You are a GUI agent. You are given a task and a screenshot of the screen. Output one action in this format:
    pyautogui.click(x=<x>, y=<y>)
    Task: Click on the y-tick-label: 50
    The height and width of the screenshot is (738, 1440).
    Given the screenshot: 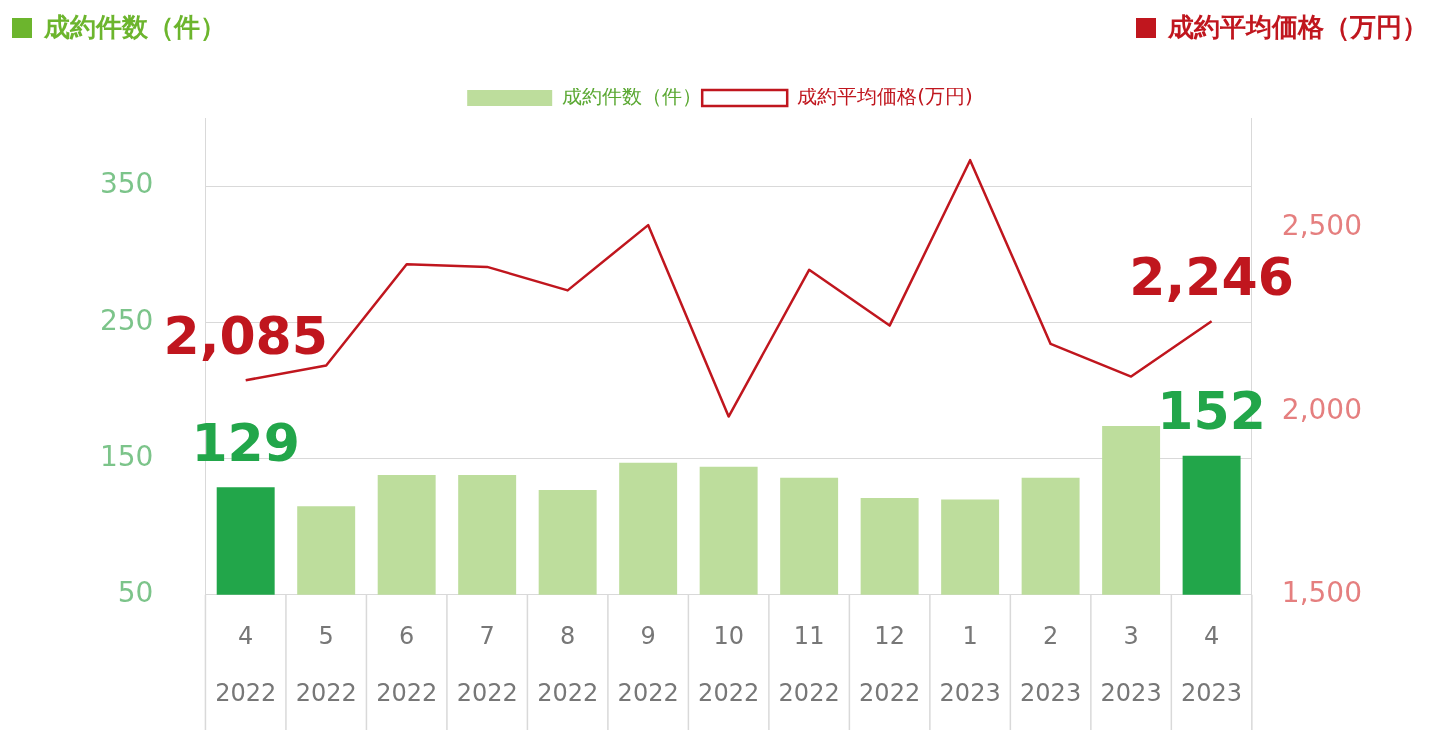 What is the action you would take?
    pyautogui.click(x=135, y=593)
    